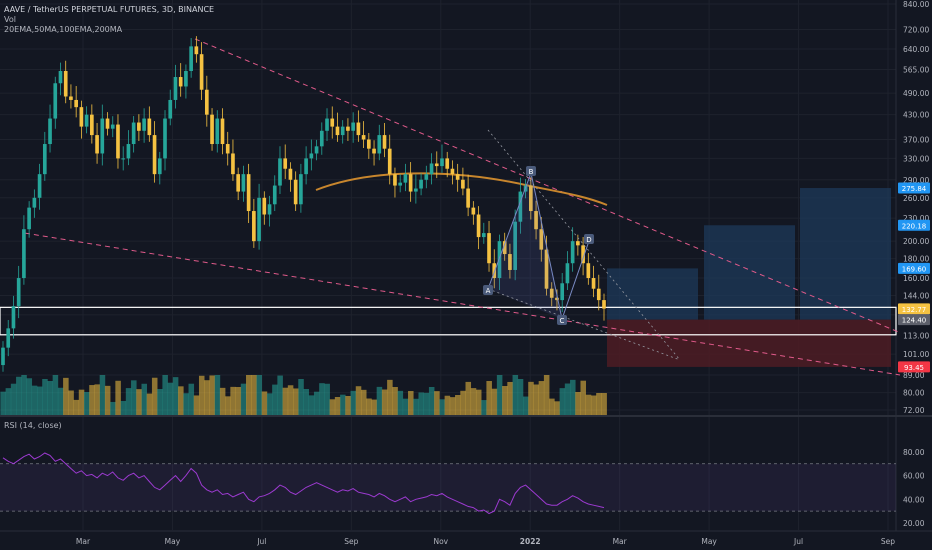  I want to click on price-tag-label: 275.84, so click(914, 189).